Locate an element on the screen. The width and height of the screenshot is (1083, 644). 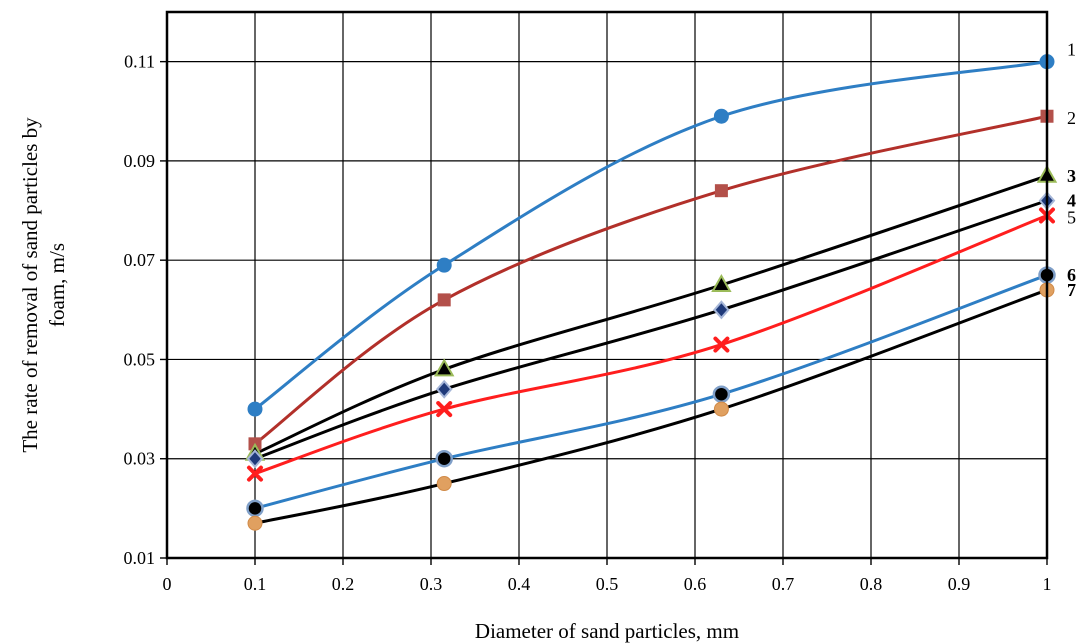
x-tick-labels: 0 0.1 0.2 0.3 0.4 0.5 0.6 0.7 0.8 0.9 1 is located at coordinates (607, 584).